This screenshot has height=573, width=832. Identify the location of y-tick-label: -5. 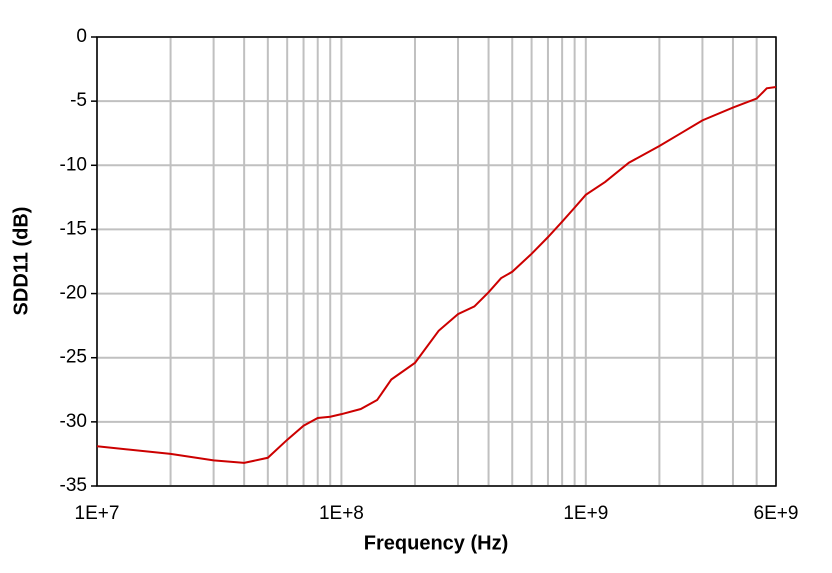
(78, 100).